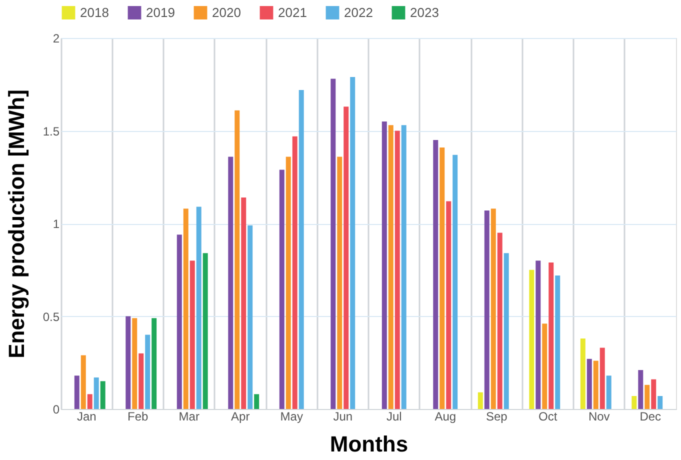 This screenshot has width=681, height=460. What do you see at coordinates (51, 131) in the screenshot?
I see `y-tick-label: 1.5` at bounding box center [51, 131].